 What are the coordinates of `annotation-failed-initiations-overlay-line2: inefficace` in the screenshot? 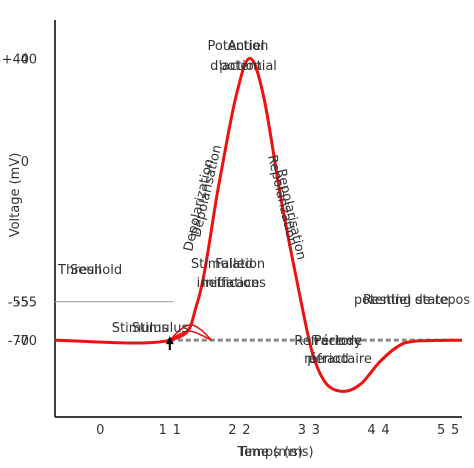 It's located at (228, 283).